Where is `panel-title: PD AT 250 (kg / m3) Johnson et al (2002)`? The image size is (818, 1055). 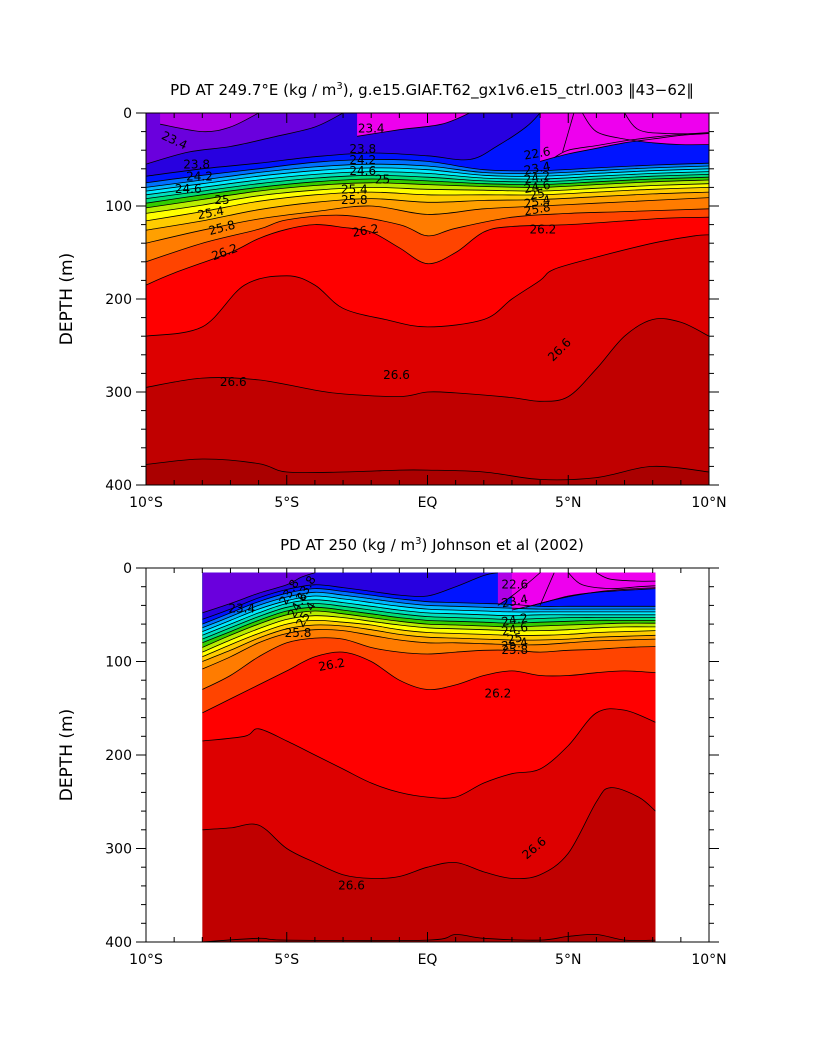 panel-title: PD AT 250 (kg / m3) Johnson et al (2002) is located at coordinates (432, 545).